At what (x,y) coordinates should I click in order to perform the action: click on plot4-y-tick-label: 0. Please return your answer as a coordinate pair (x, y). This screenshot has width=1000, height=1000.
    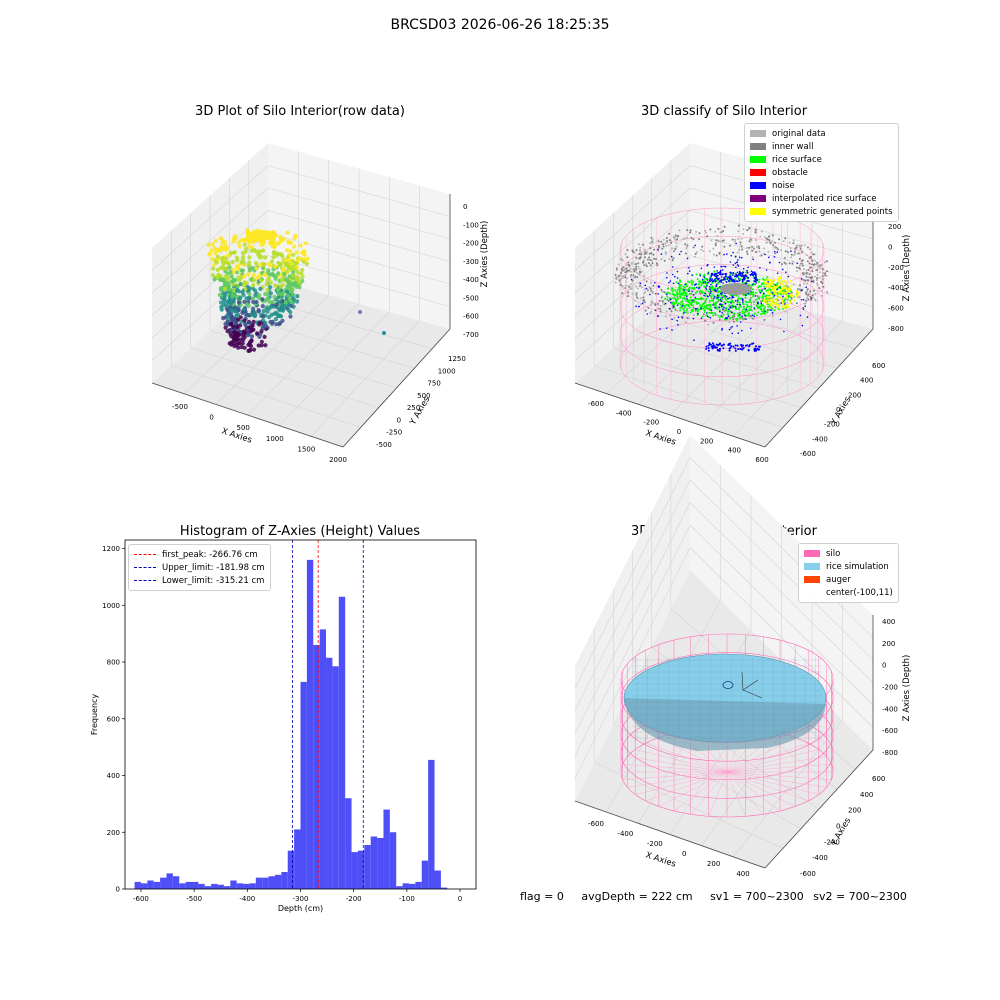
    Looking at the image, I should click on (838, 827).